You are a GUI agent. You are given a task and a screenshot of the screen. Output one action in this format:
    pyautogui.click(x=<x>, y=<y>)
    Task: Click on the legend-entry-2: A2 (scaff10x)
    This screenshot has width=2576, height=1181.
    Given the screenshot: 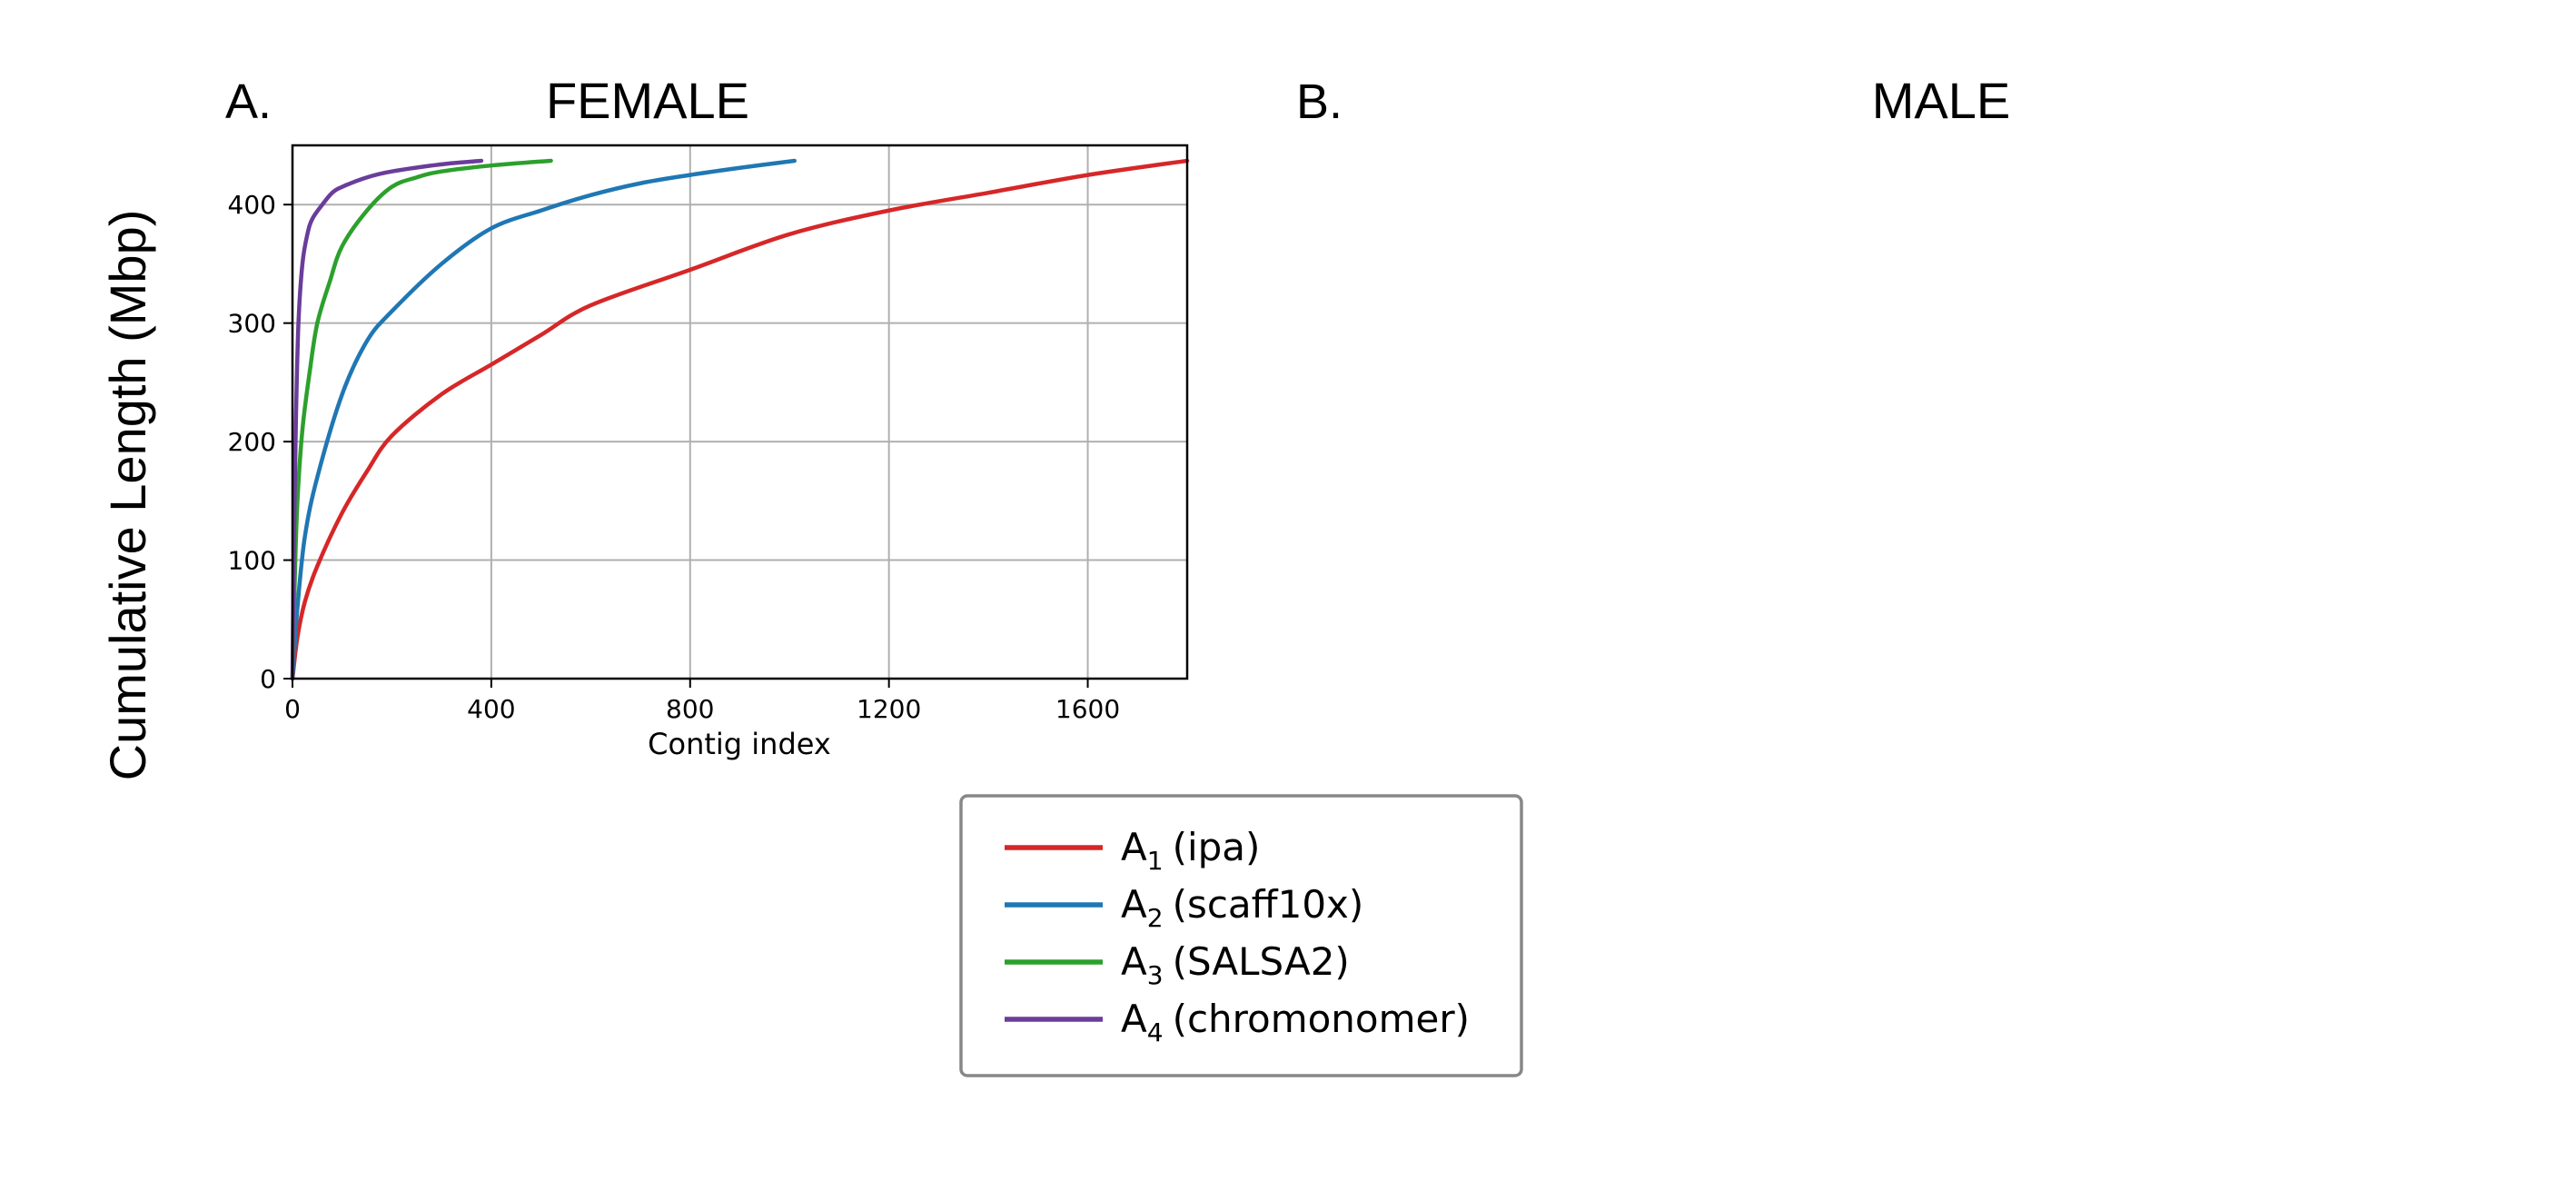 What is the action you would take?
    pyautogui.click(x=1184, y=907)
    